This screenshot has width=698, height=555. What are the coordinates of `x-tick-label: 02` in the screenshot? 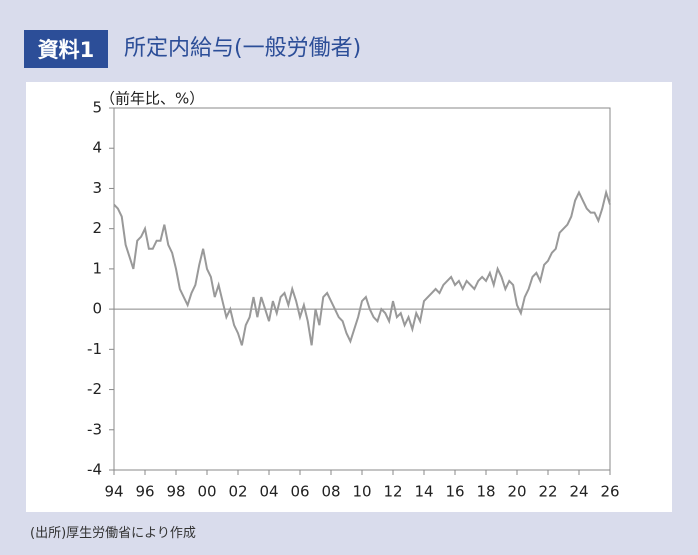 It's located at (237, 492).